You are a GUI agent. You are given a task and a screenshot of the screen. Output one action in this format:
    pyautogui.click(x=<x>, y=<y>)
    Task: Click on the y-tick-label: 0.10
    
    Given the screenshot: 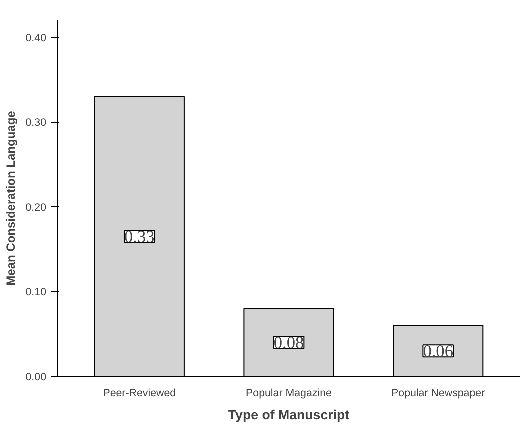 What is the action you would take?
    pyautogui.click(x=36, y=292)
    